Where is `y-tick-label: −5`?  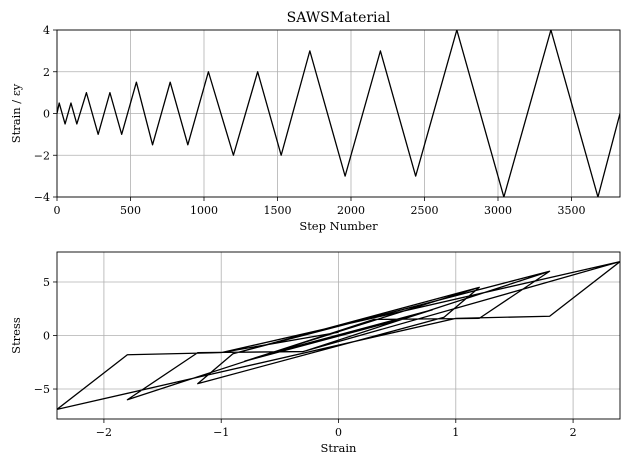 y-tick-label: −5 is located at coordinates (42, 389).